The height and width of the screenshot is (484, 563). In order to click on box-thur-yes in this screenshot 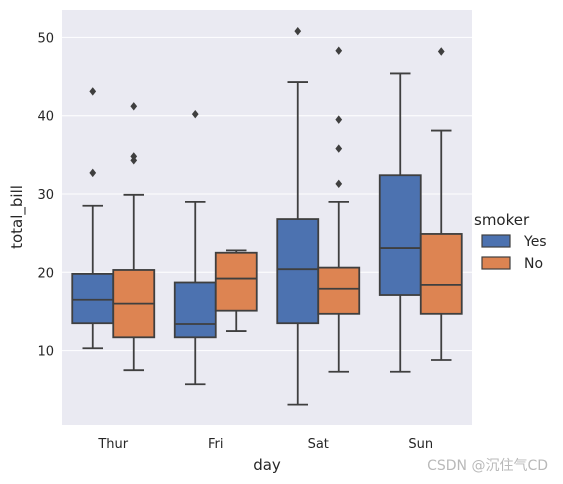, I will do `click(93, 218)`.